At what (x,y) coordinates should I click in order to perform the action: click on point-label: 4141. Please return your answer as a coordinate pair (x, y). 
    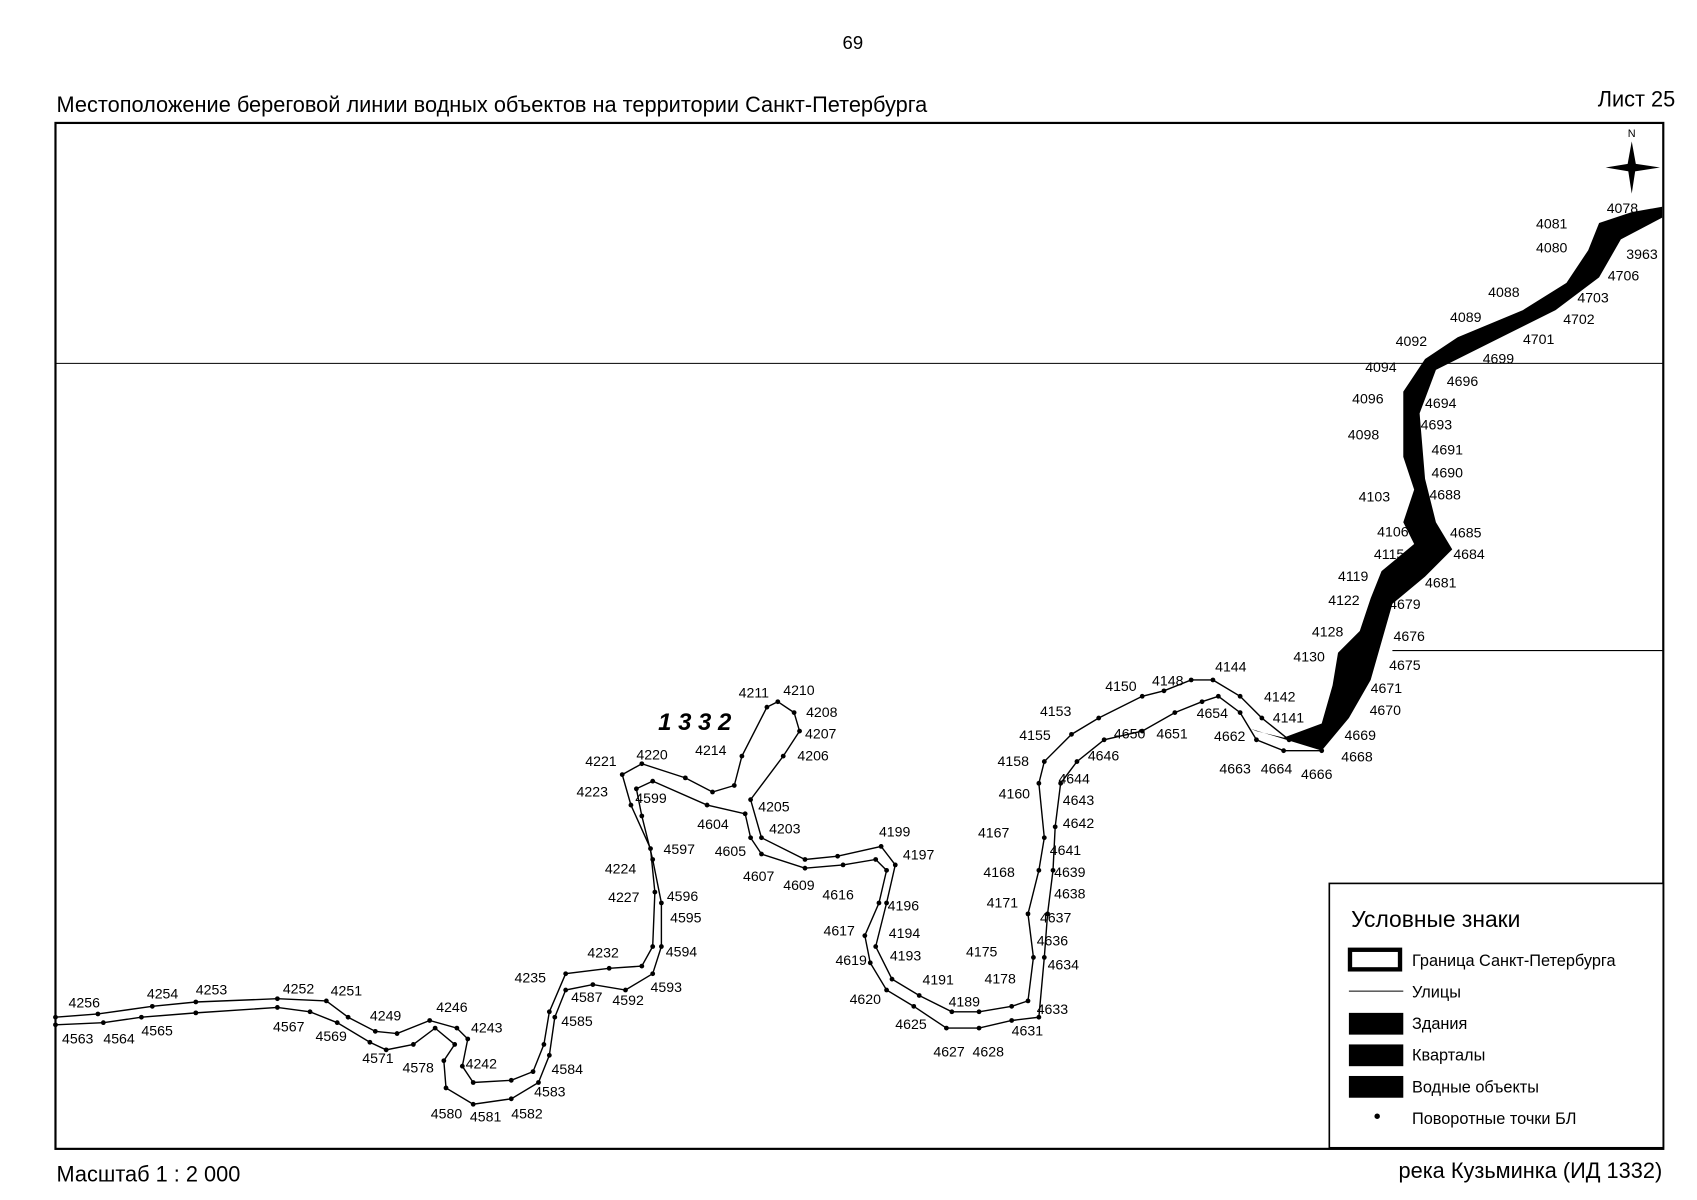
    Looking at the image, I should click on (1289, 717).